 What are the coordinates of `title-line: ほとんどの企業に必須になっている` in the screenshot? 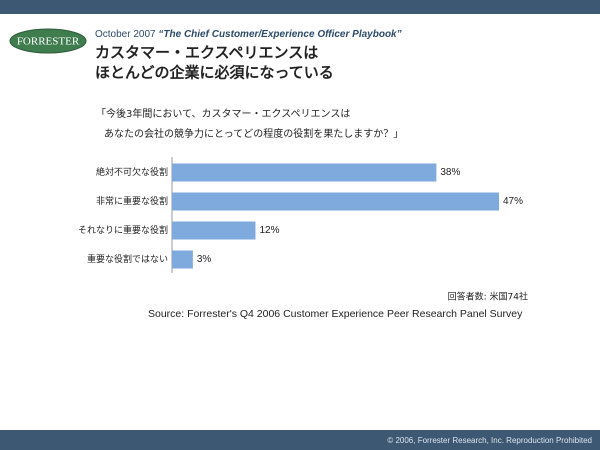 It's located at (214, 73).